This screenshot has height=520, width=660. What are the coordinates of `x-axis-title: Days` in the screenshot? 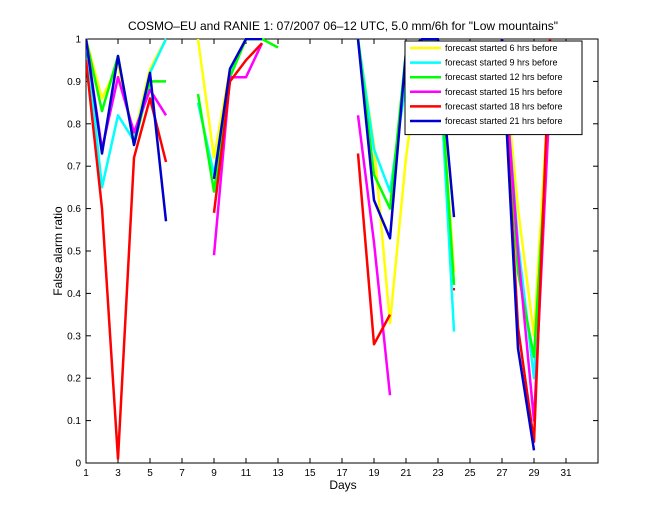 It's located at (342, 485).